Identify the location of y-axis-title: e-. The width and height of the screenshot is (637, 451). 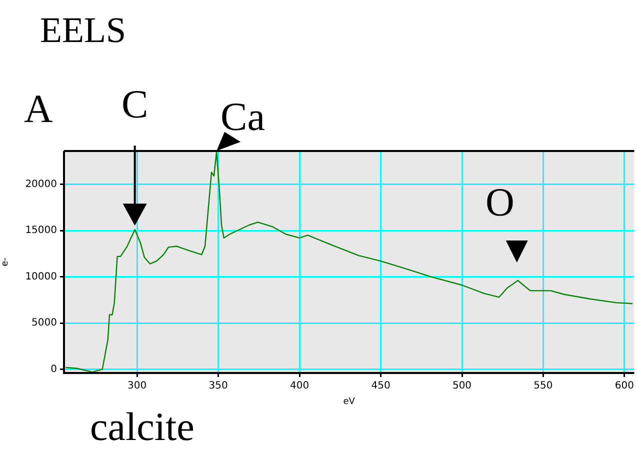
(5, 262).